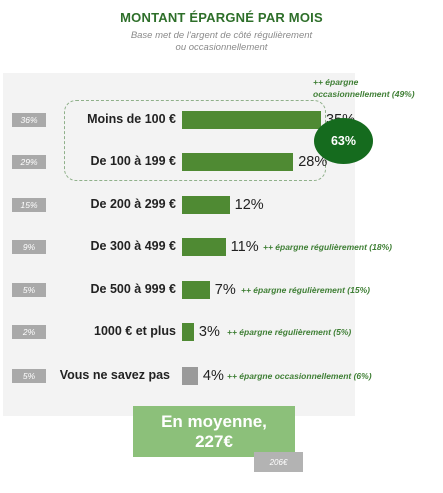 This screenshot has height=493, width=443. I want to click on savings-note: ++ épargne régulièrement (15%), so click(305, 290).